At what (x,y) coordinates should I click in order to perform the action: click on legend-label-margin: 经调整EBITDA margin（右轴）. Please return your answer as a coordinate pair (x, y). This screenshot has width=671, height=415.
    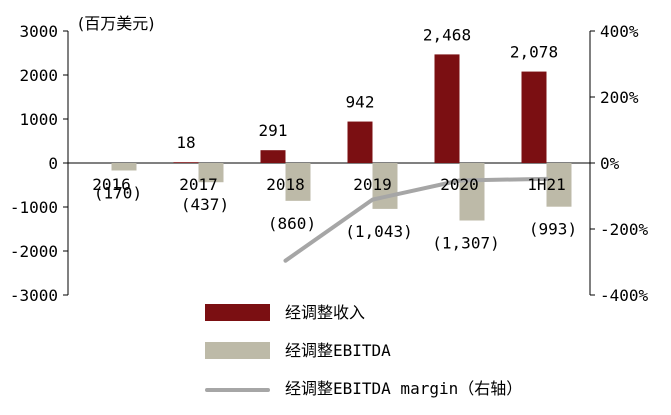
    Looking at the image, I should click on (404, 388).